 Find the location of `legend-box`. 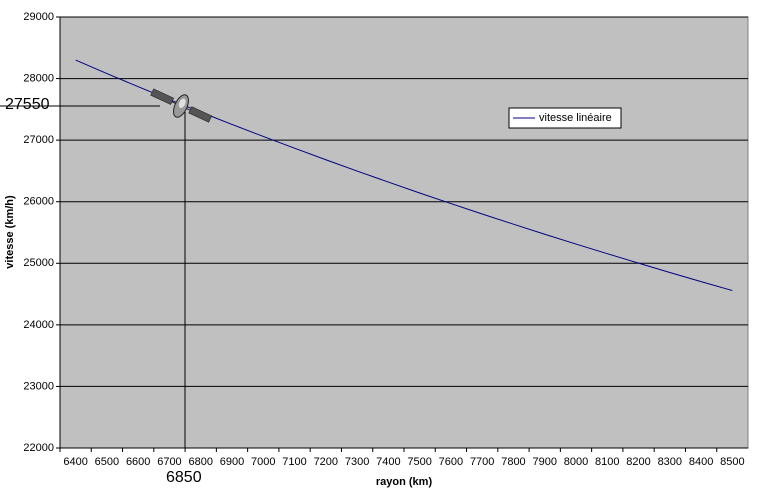

legend-box is located at coordinates (565, 118).